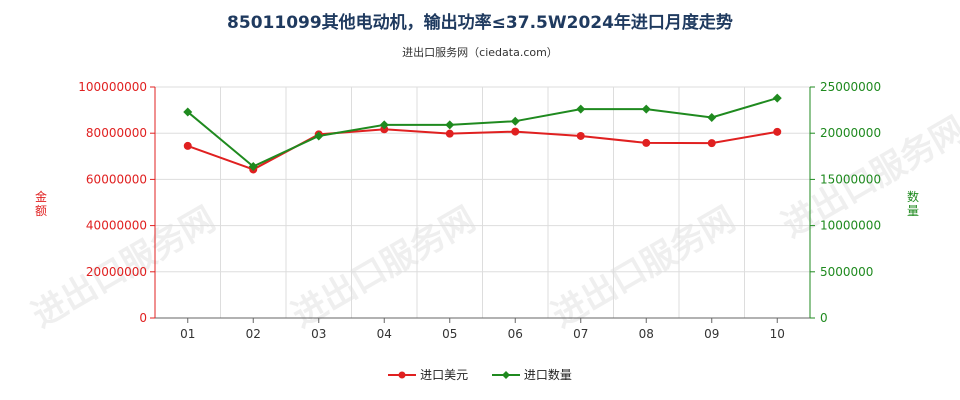  What do you see at coordinates (112, 87) in the screenshot?
I see `y-tick-label-left: 100000000` at bounding box center [112, 87].